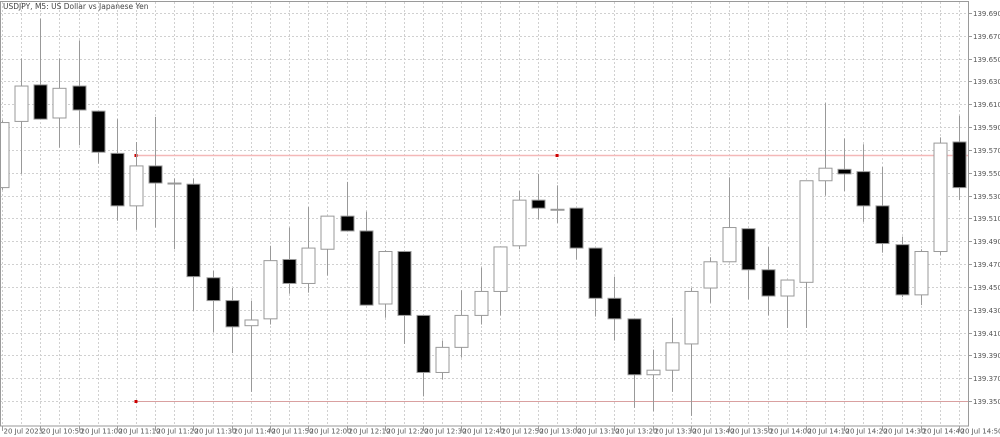  What do you see at coordinates (986, 151) in the screenshot?
I see `y-tick-label: 139.570` at bounding box center [986, 151].